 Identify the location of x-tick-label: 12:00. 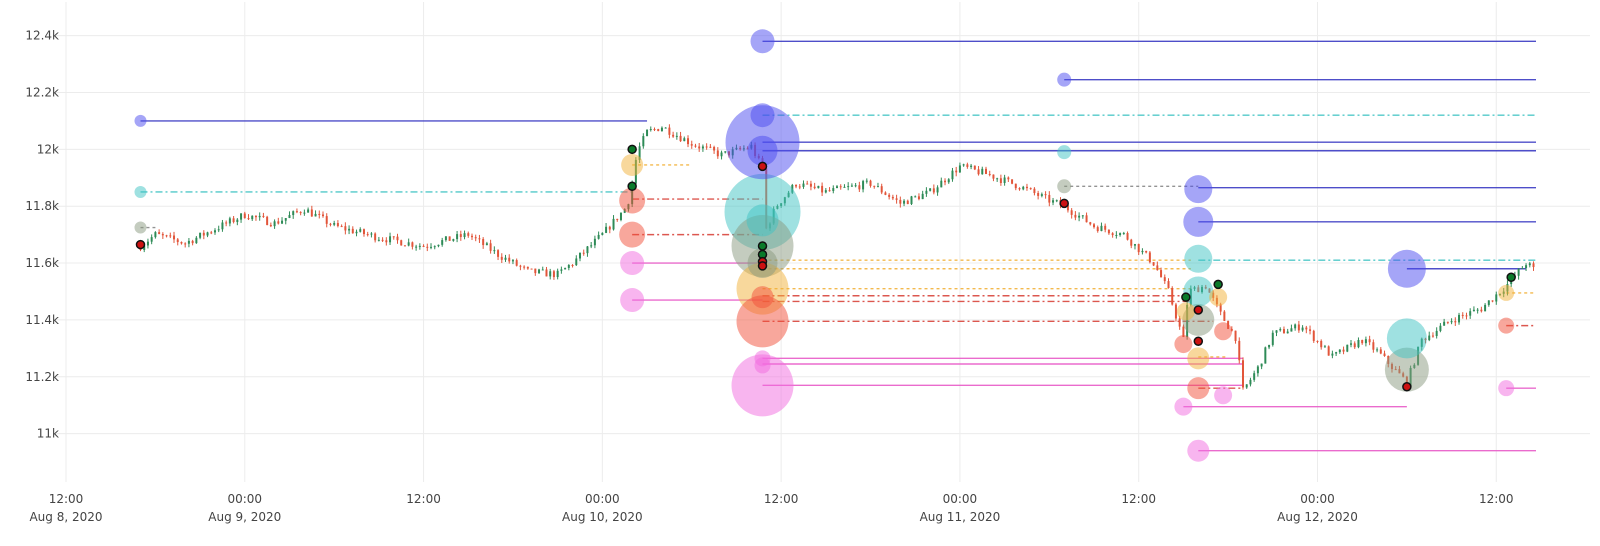
(781, 499).